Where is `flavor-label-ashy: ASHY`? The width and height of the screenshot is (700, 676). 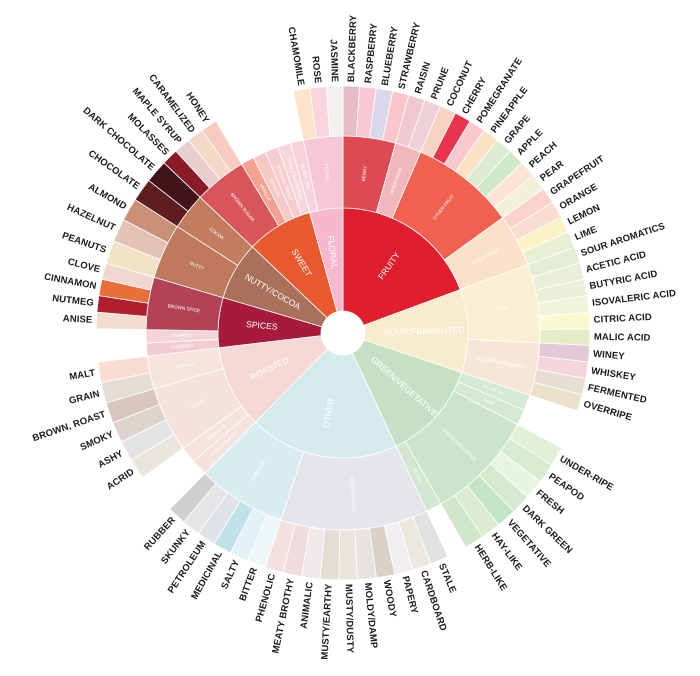
flavor-label-ashy: ASHY is located at coordinates (110, 459).